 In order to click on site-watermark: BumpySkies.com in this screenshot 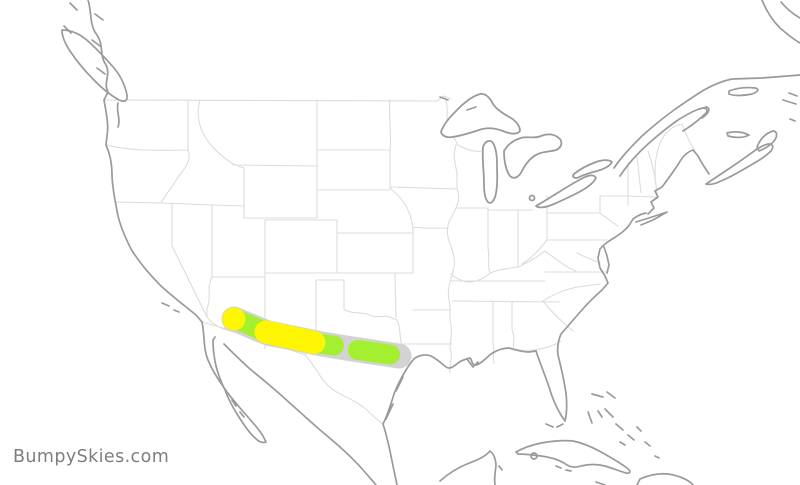, I will do `click(91, 457)`.